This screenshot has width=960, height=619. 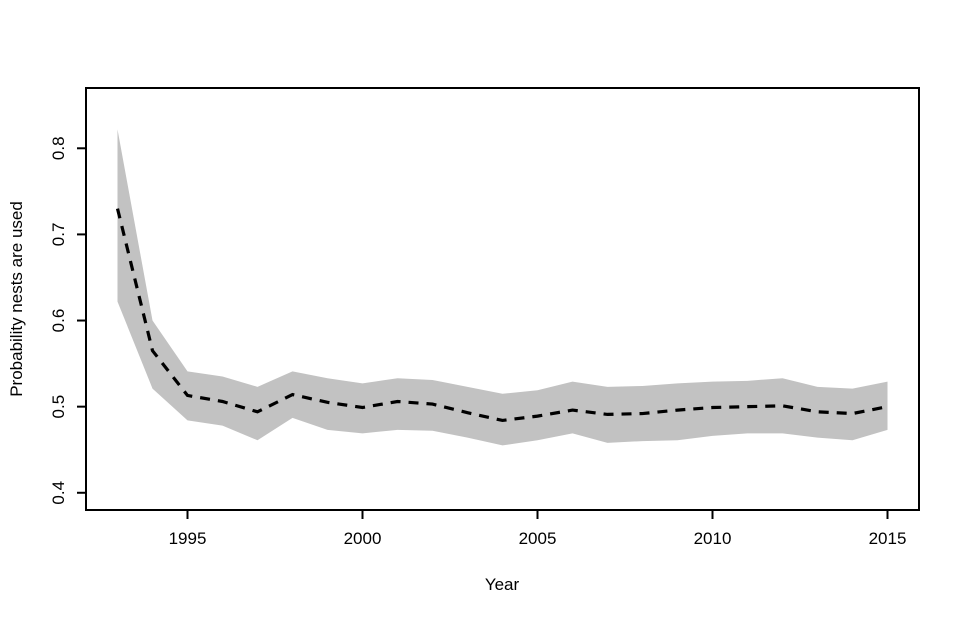 I want to click on y-tick-label: 0.7, so click(x=58, y=235).